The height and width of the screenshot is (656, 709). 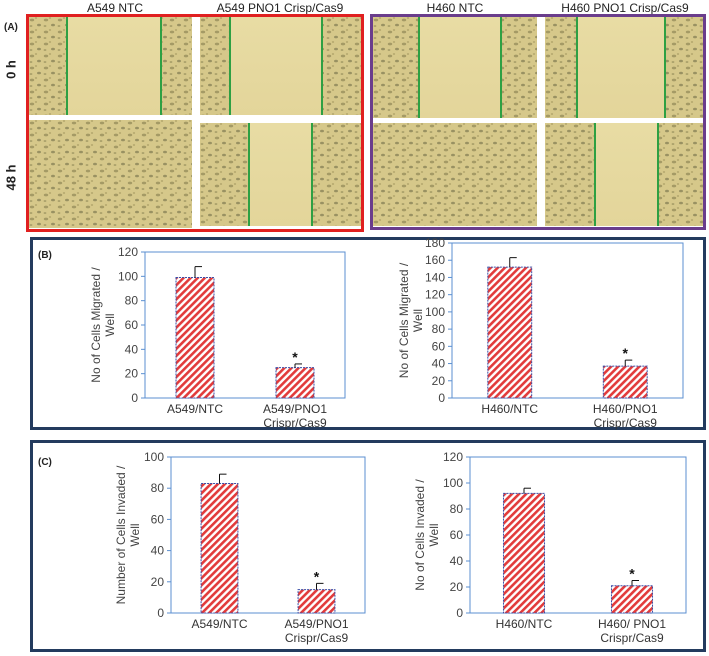 What do you see at coordinates (435, 260) in the screenshot?
I see `y-tick-label-1-8: 160` at bounding box center [435, 260].